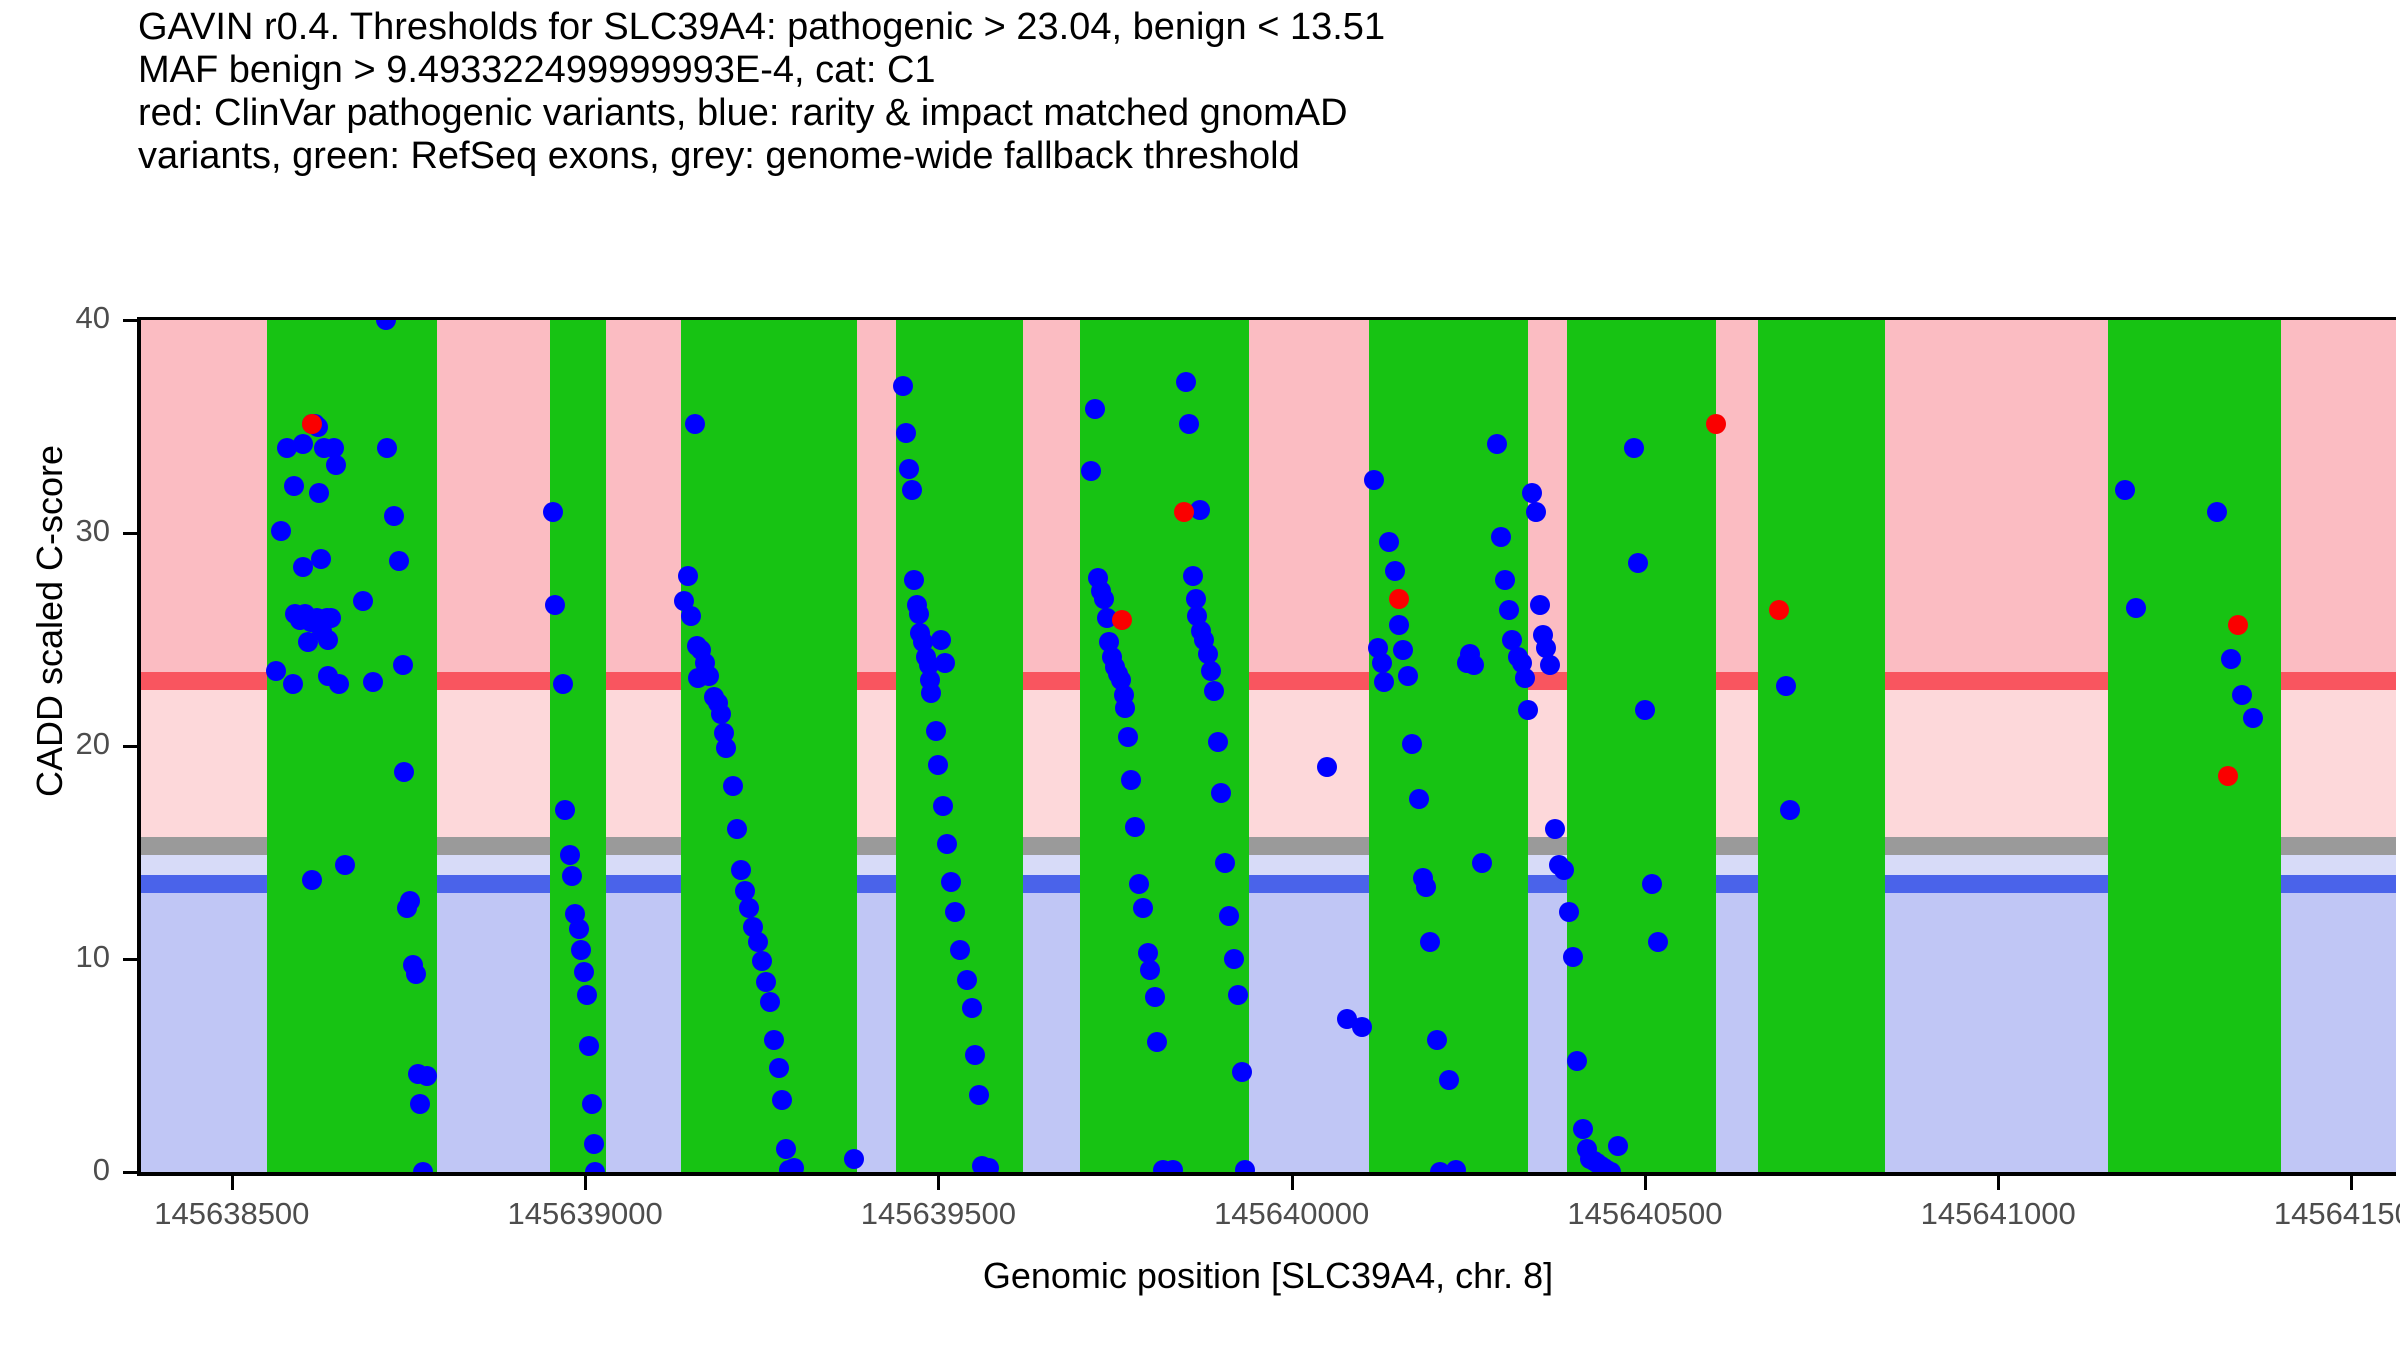 Image resolution: width=2400 pixels, height=1350 pixels. Describe the element at coordinates (101, 1169) in the screenshot. I see `y-tick-label-0: 0` at that location.